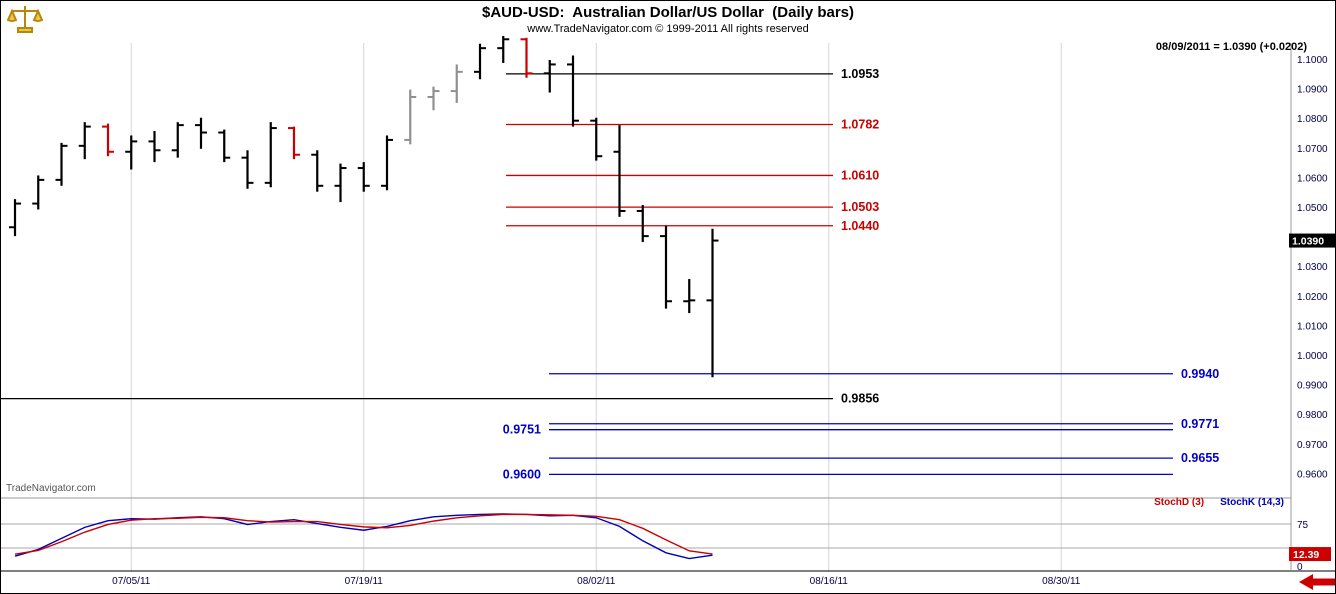 The width and height of the screenshot is (1336, 594). Describe the element at coordinates (1179, 502) in the screenshot. I see `stochd-legend-label: StochD (3)` at that location.